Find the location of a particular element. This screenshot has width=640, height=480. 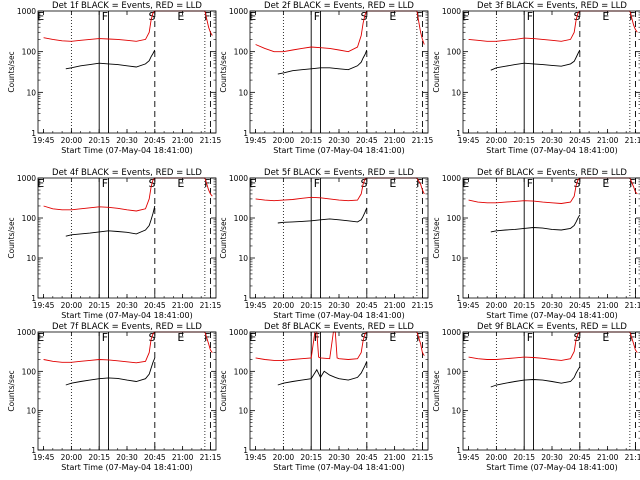

panel-title: Det 4f BLACK = Events, RED = LLD is located at coordinates (127, 173).